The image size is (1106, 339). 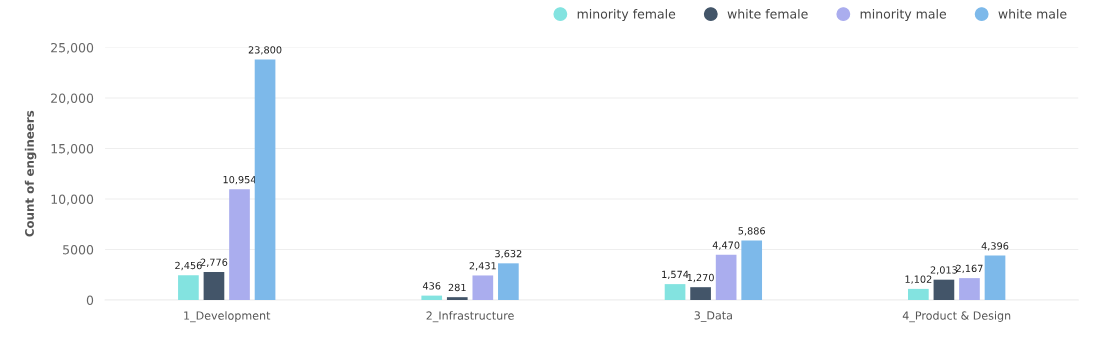 What do you see at coordinates (726, 245) in the screenshot?
I see `data-label: 4,470` at bounding box center [726, 245].